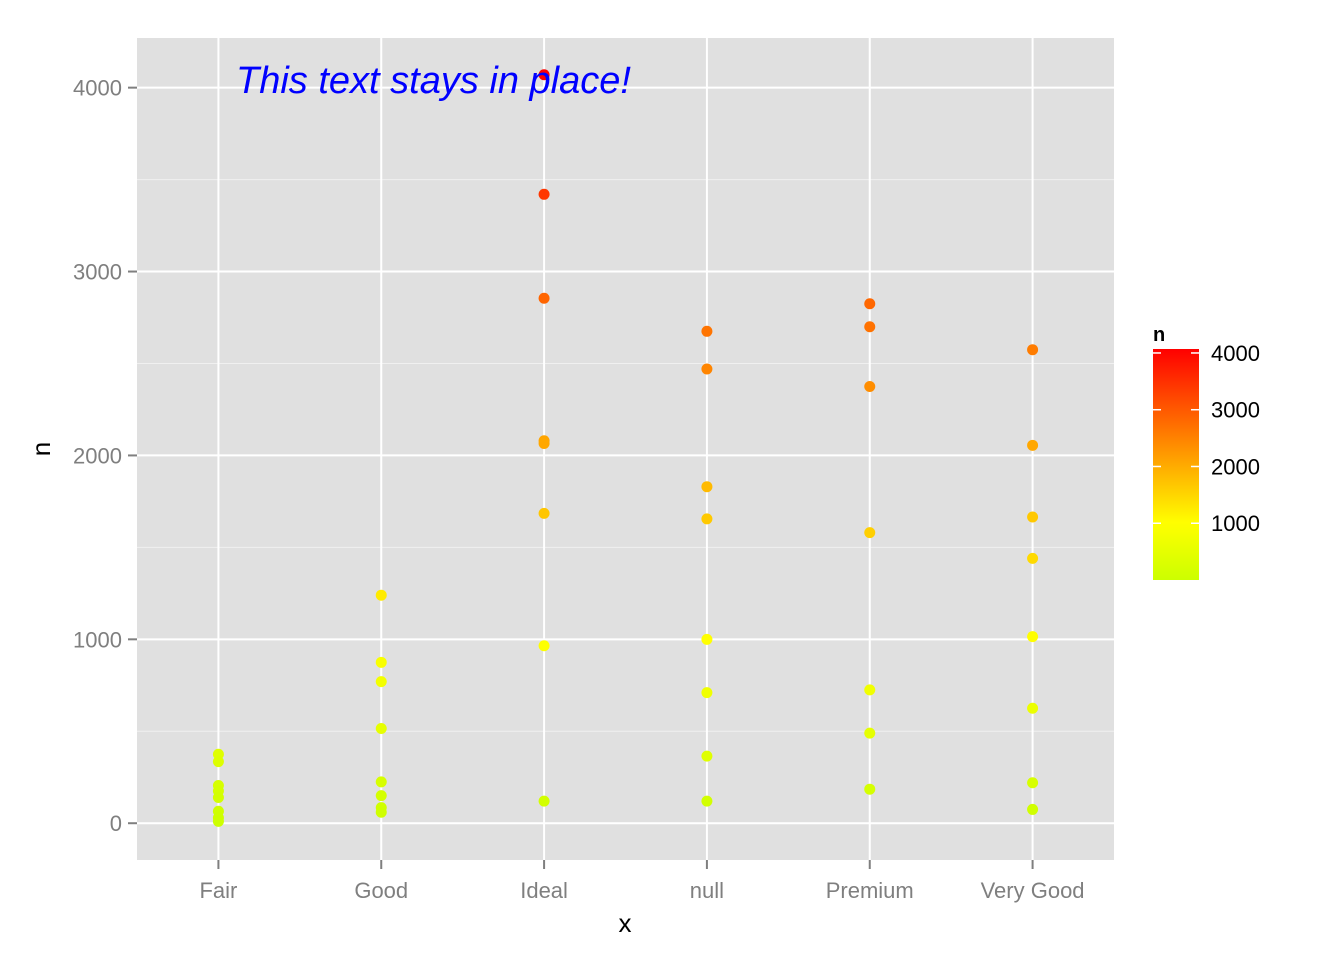 This screenshot has width=1344, height=960. Describe the element at coordinates (544, 890) in the screenshot. I see `x-tick-label: Ideal` at that location.